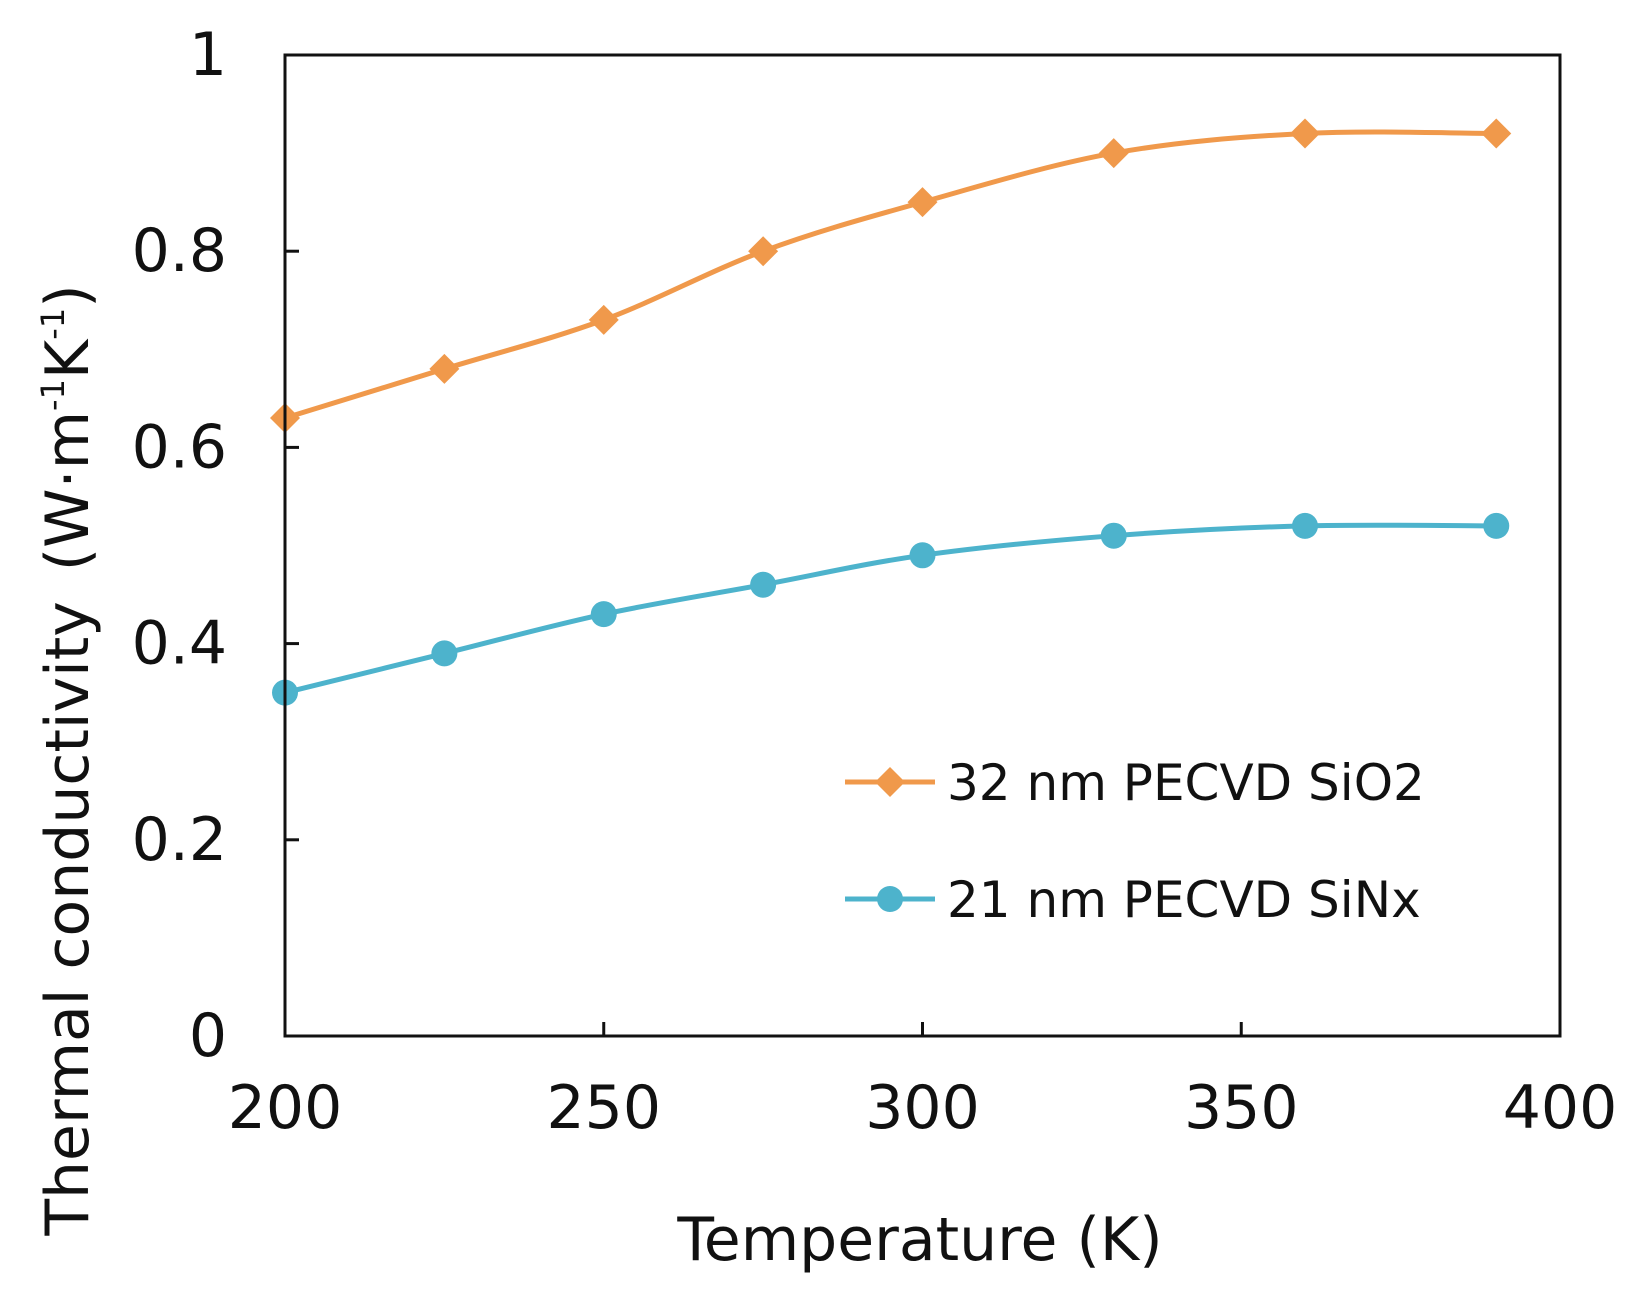  Describe the element at coordinates (1186, 783) in the screenshot. I see `legend-label: 32 nm PECVD SiO2` at that location.